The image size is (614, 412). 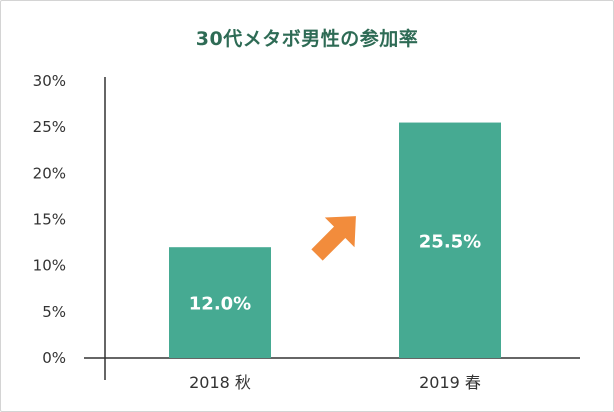 What do you see at coordinates (49, 81) in the screenshot?
I see `y-tick-label: 30%` at bounding box center [49, 81].